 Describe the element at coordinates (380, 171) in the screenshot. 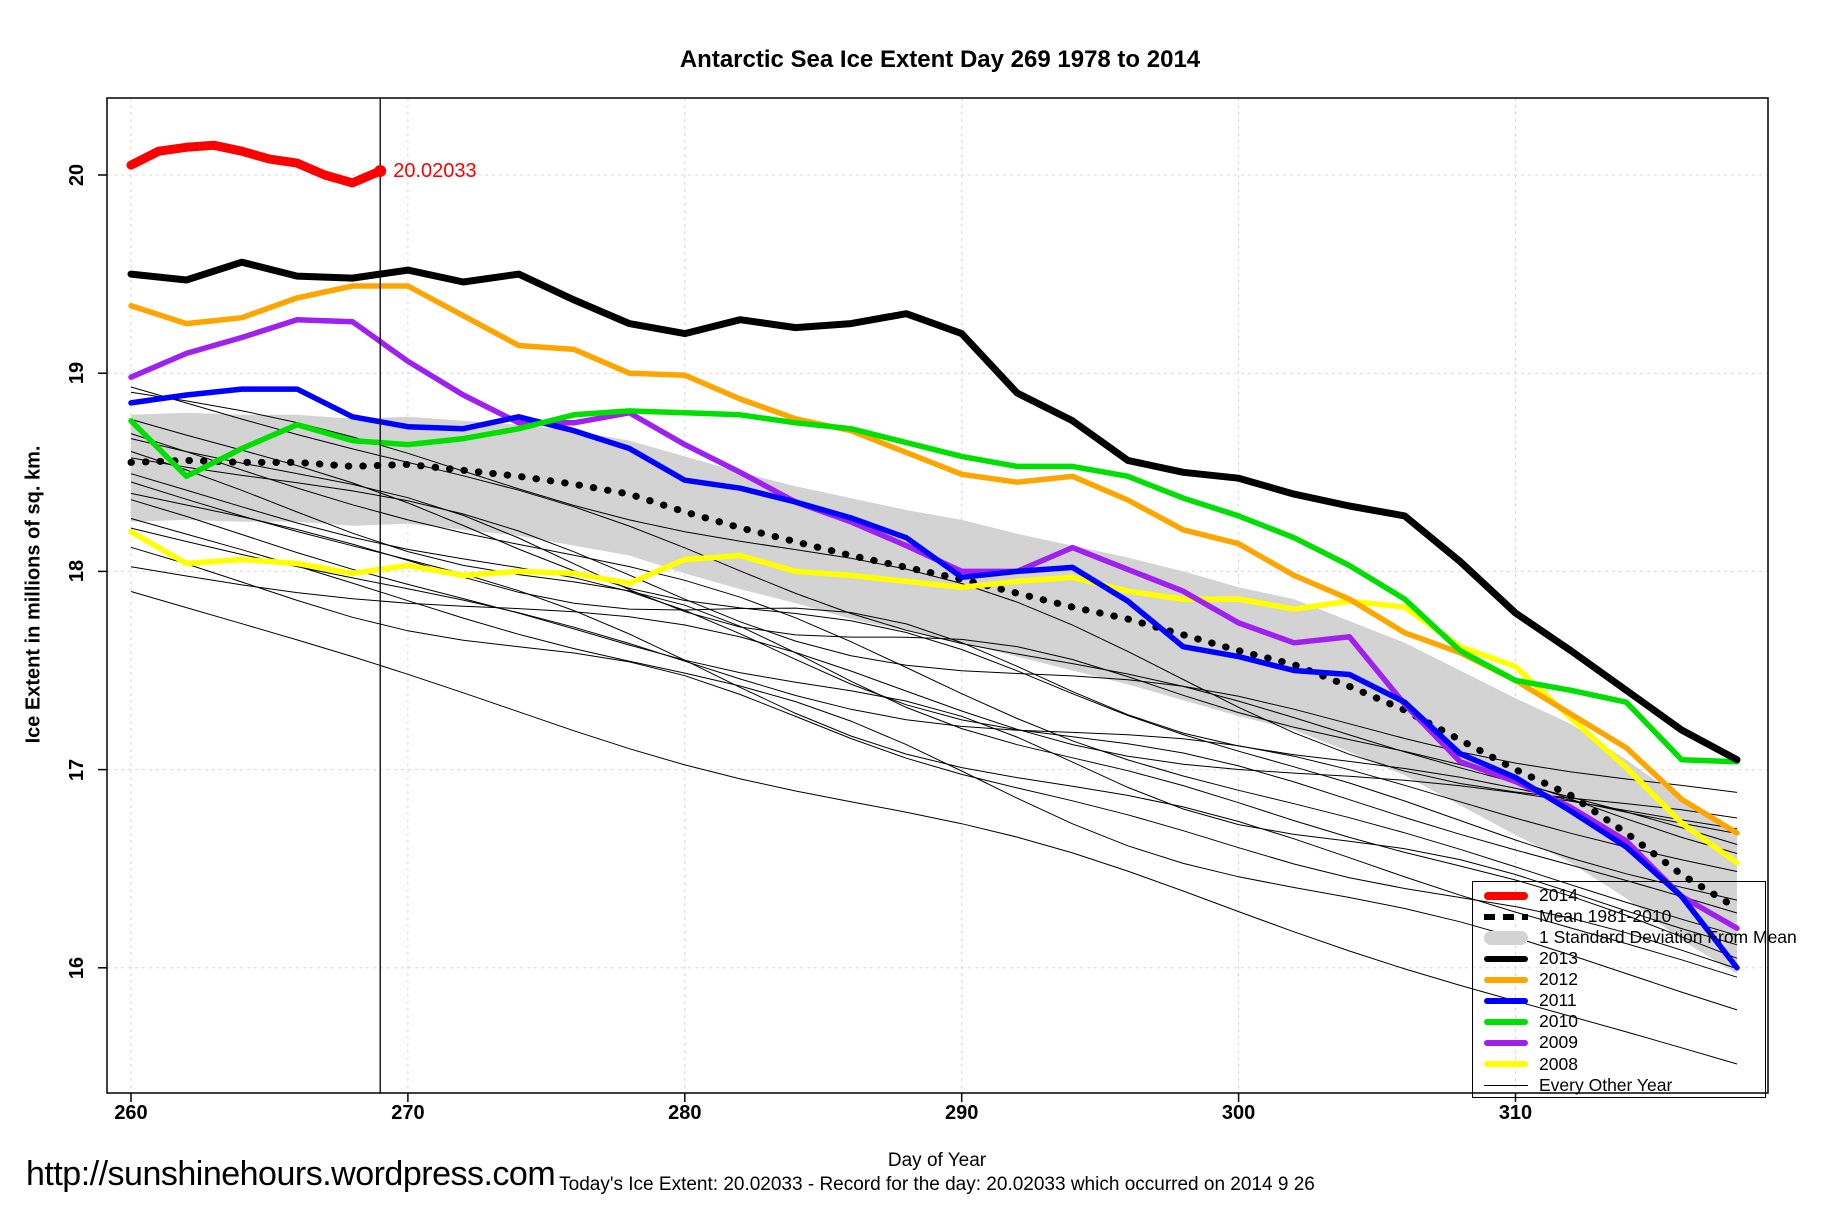

I see `record-point-dot` at that location.